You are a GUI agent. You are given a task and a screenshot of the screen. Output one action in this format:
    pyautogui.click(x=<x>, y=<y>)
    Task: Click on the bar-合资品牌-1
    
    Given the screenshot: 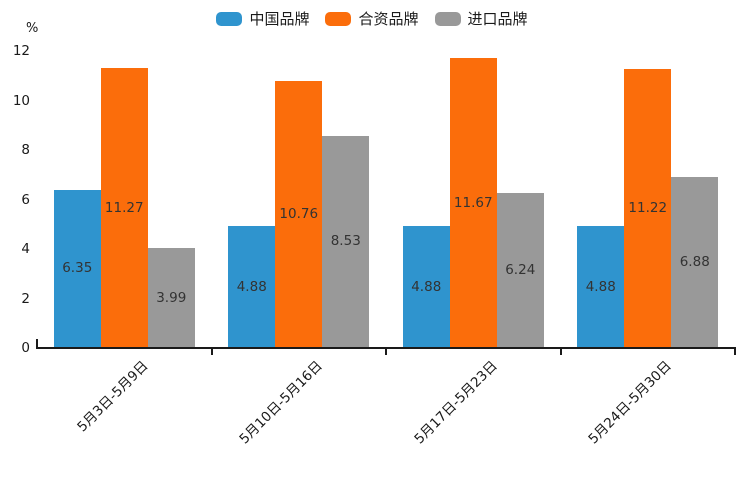 What is the action you would take?
    pyautogui.click(x=299, y=213)
    